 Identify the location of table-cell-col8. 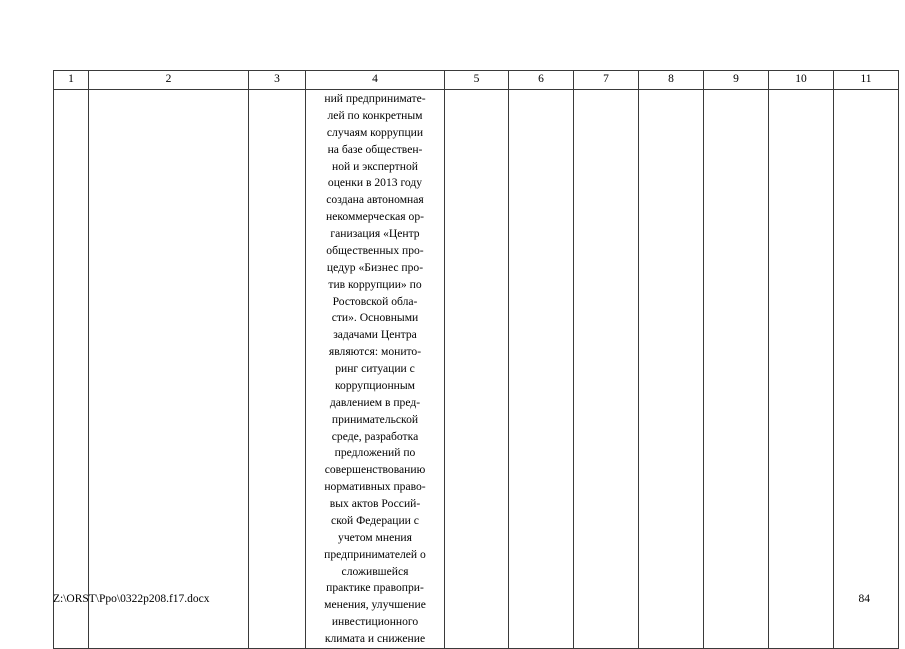
(671, 369).